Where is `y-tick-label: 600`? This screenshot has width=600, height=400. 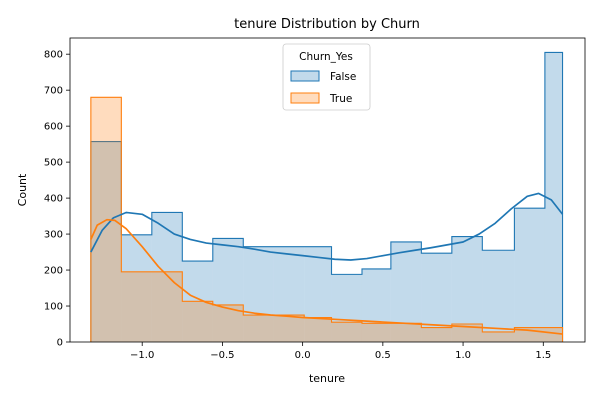 y-tick-label: 600 is located at coordinates (53, 127).